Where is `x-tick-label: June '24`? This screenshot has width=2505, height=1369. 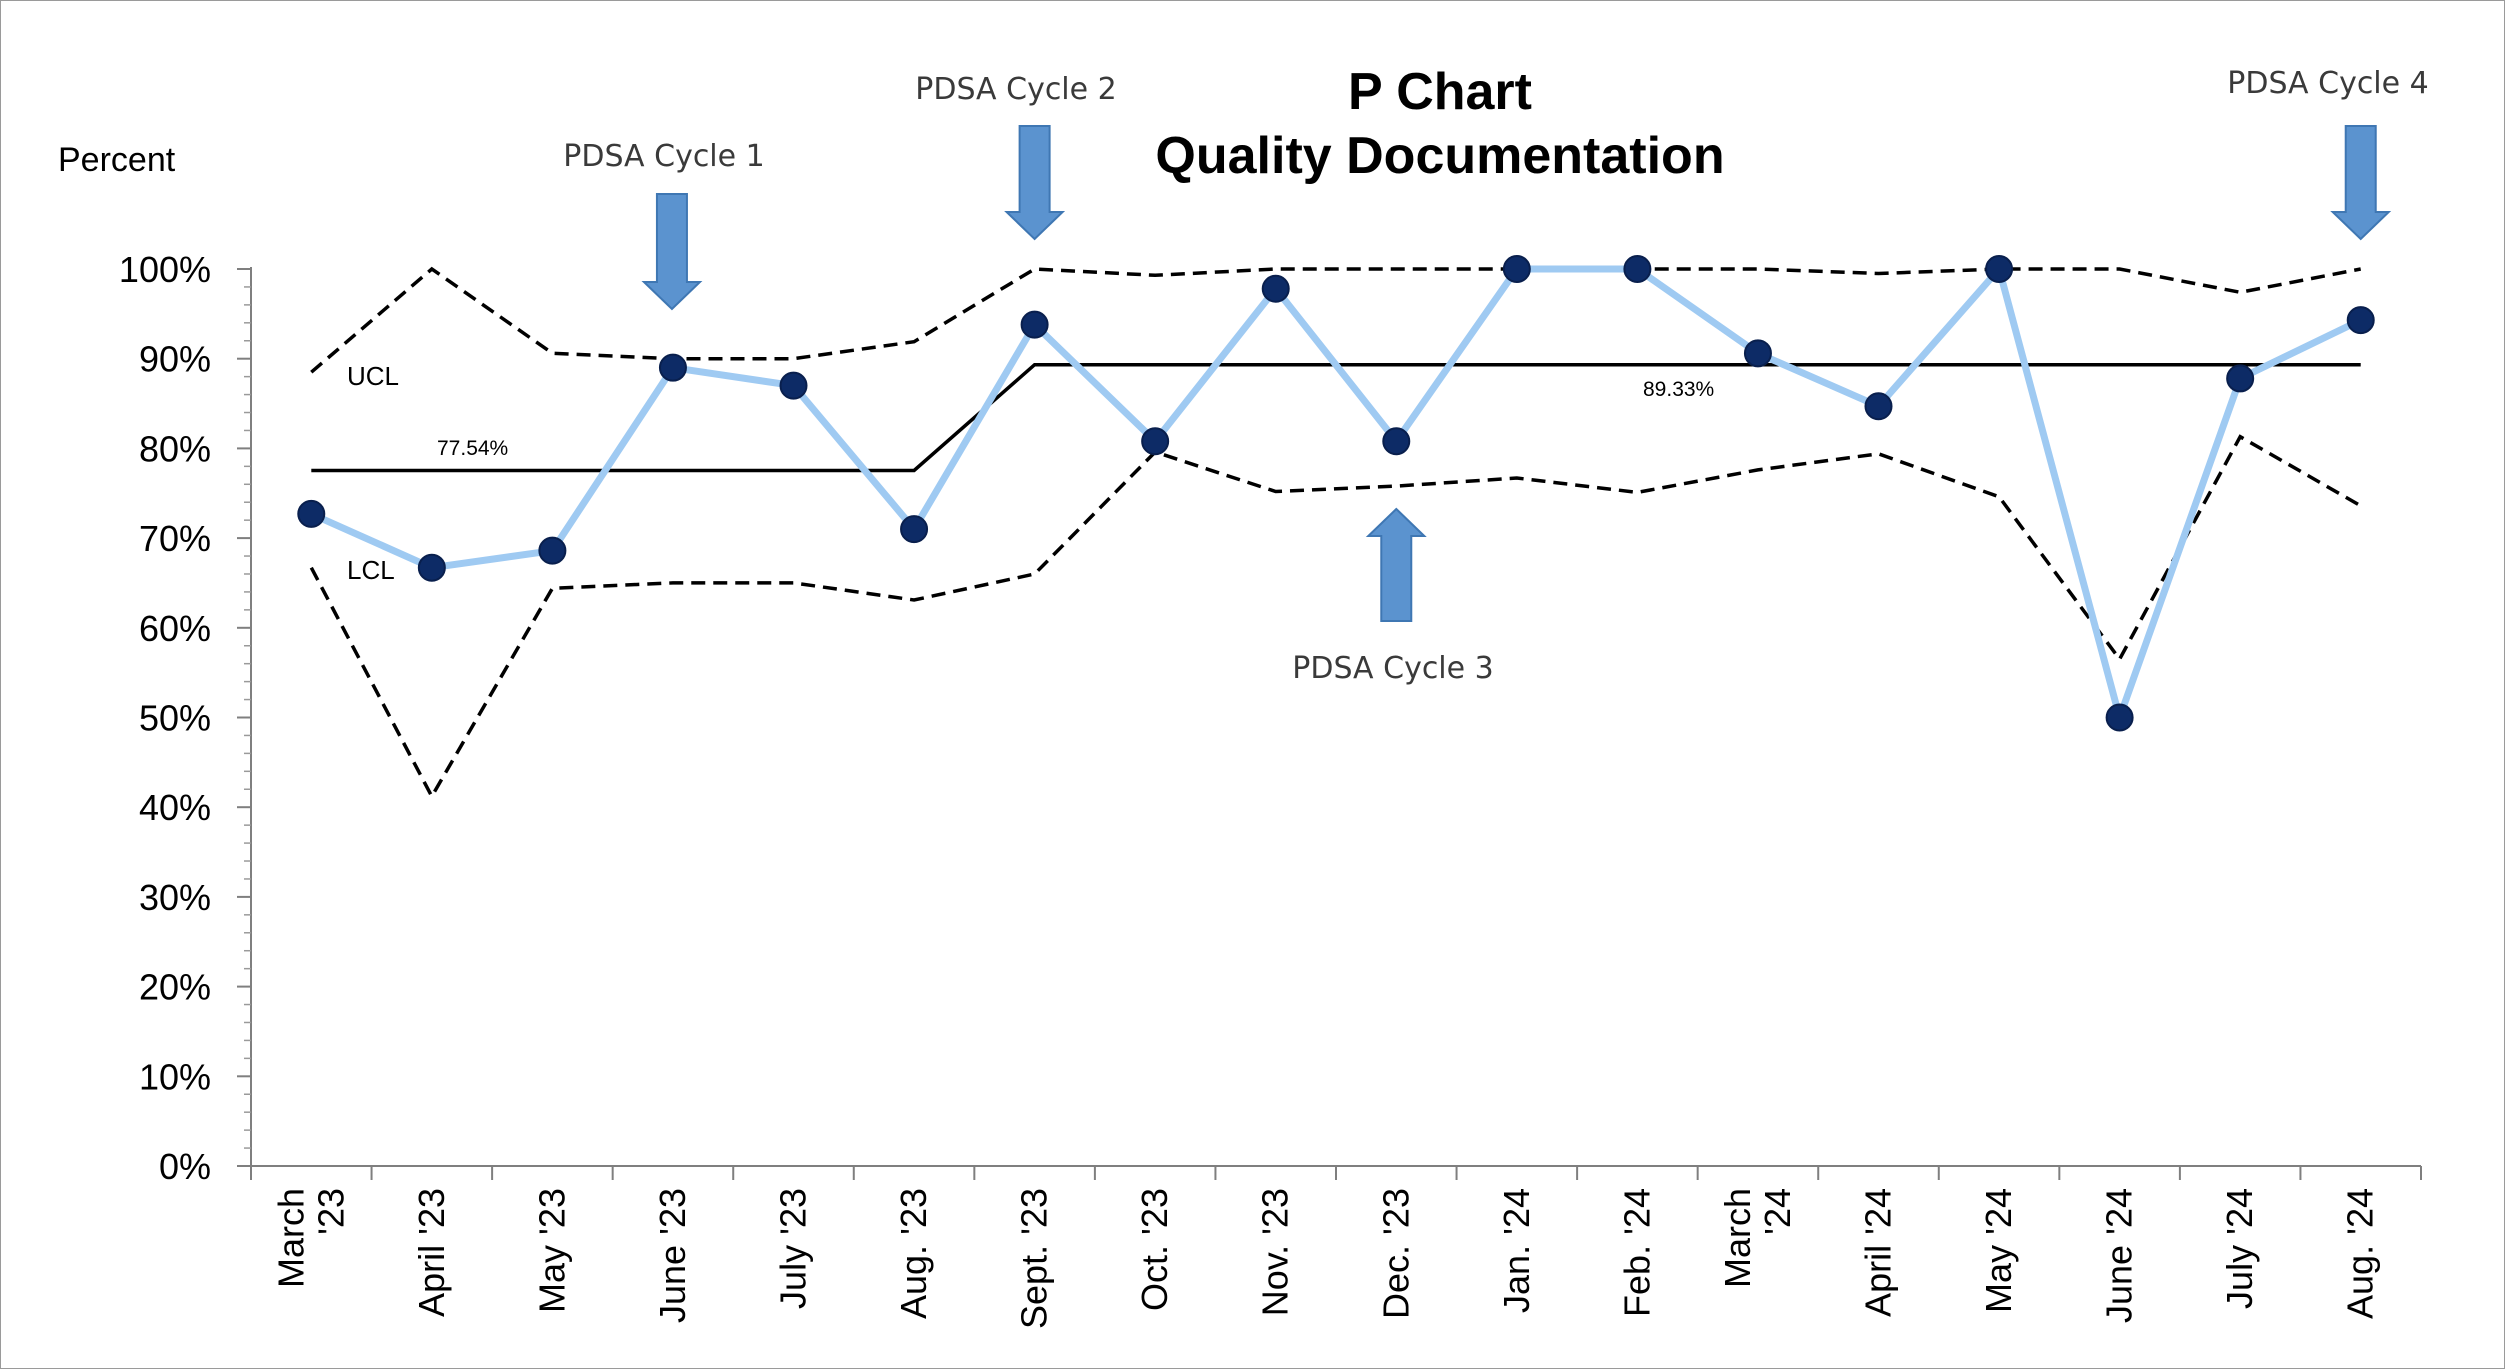 x-tick-label: June '24 is located at coordinates (2119, 1255).